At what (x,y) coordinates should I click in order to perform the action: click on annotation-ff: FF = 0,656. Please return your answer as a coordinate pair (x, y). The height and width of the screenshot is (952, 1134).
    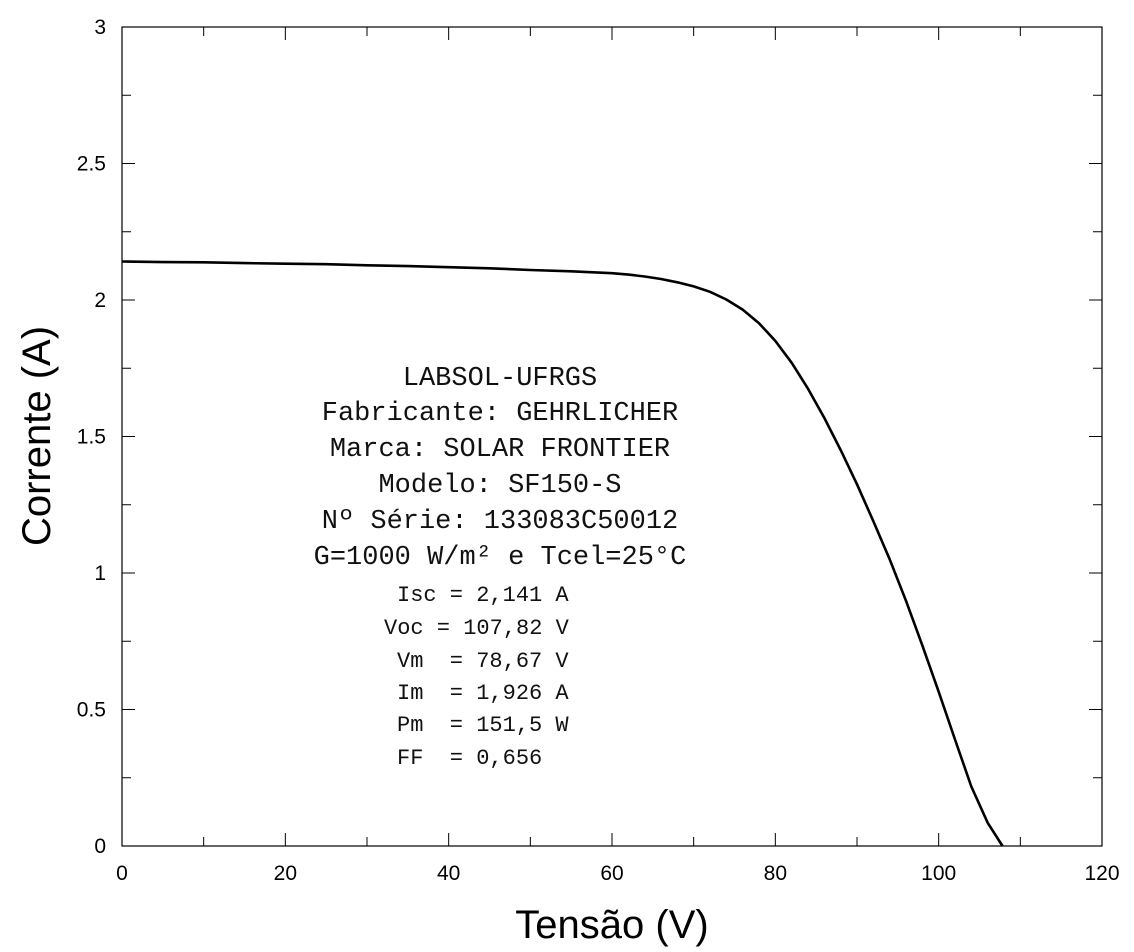
    Looking at the image, I should click on (469, 758).